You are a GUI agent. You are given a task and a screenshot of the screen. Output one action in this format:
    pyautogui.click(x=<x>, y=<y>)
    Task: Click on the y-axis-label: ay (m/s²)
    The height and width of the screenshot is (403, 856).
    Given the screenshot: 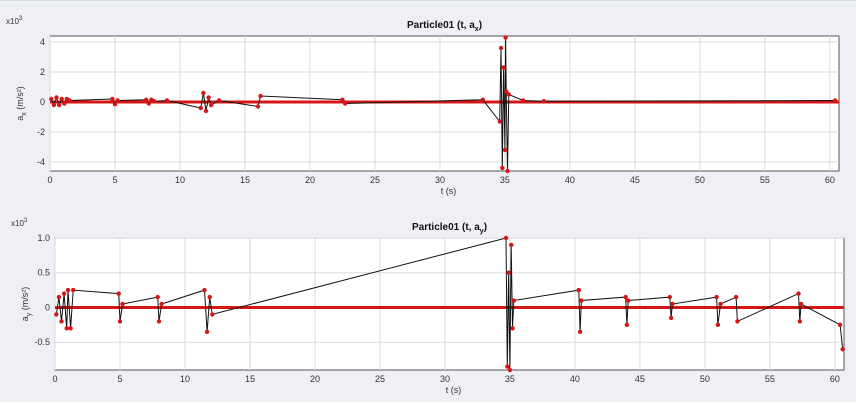 What is the action you would take?
    pyautogui.click(x=26, y=304)
    